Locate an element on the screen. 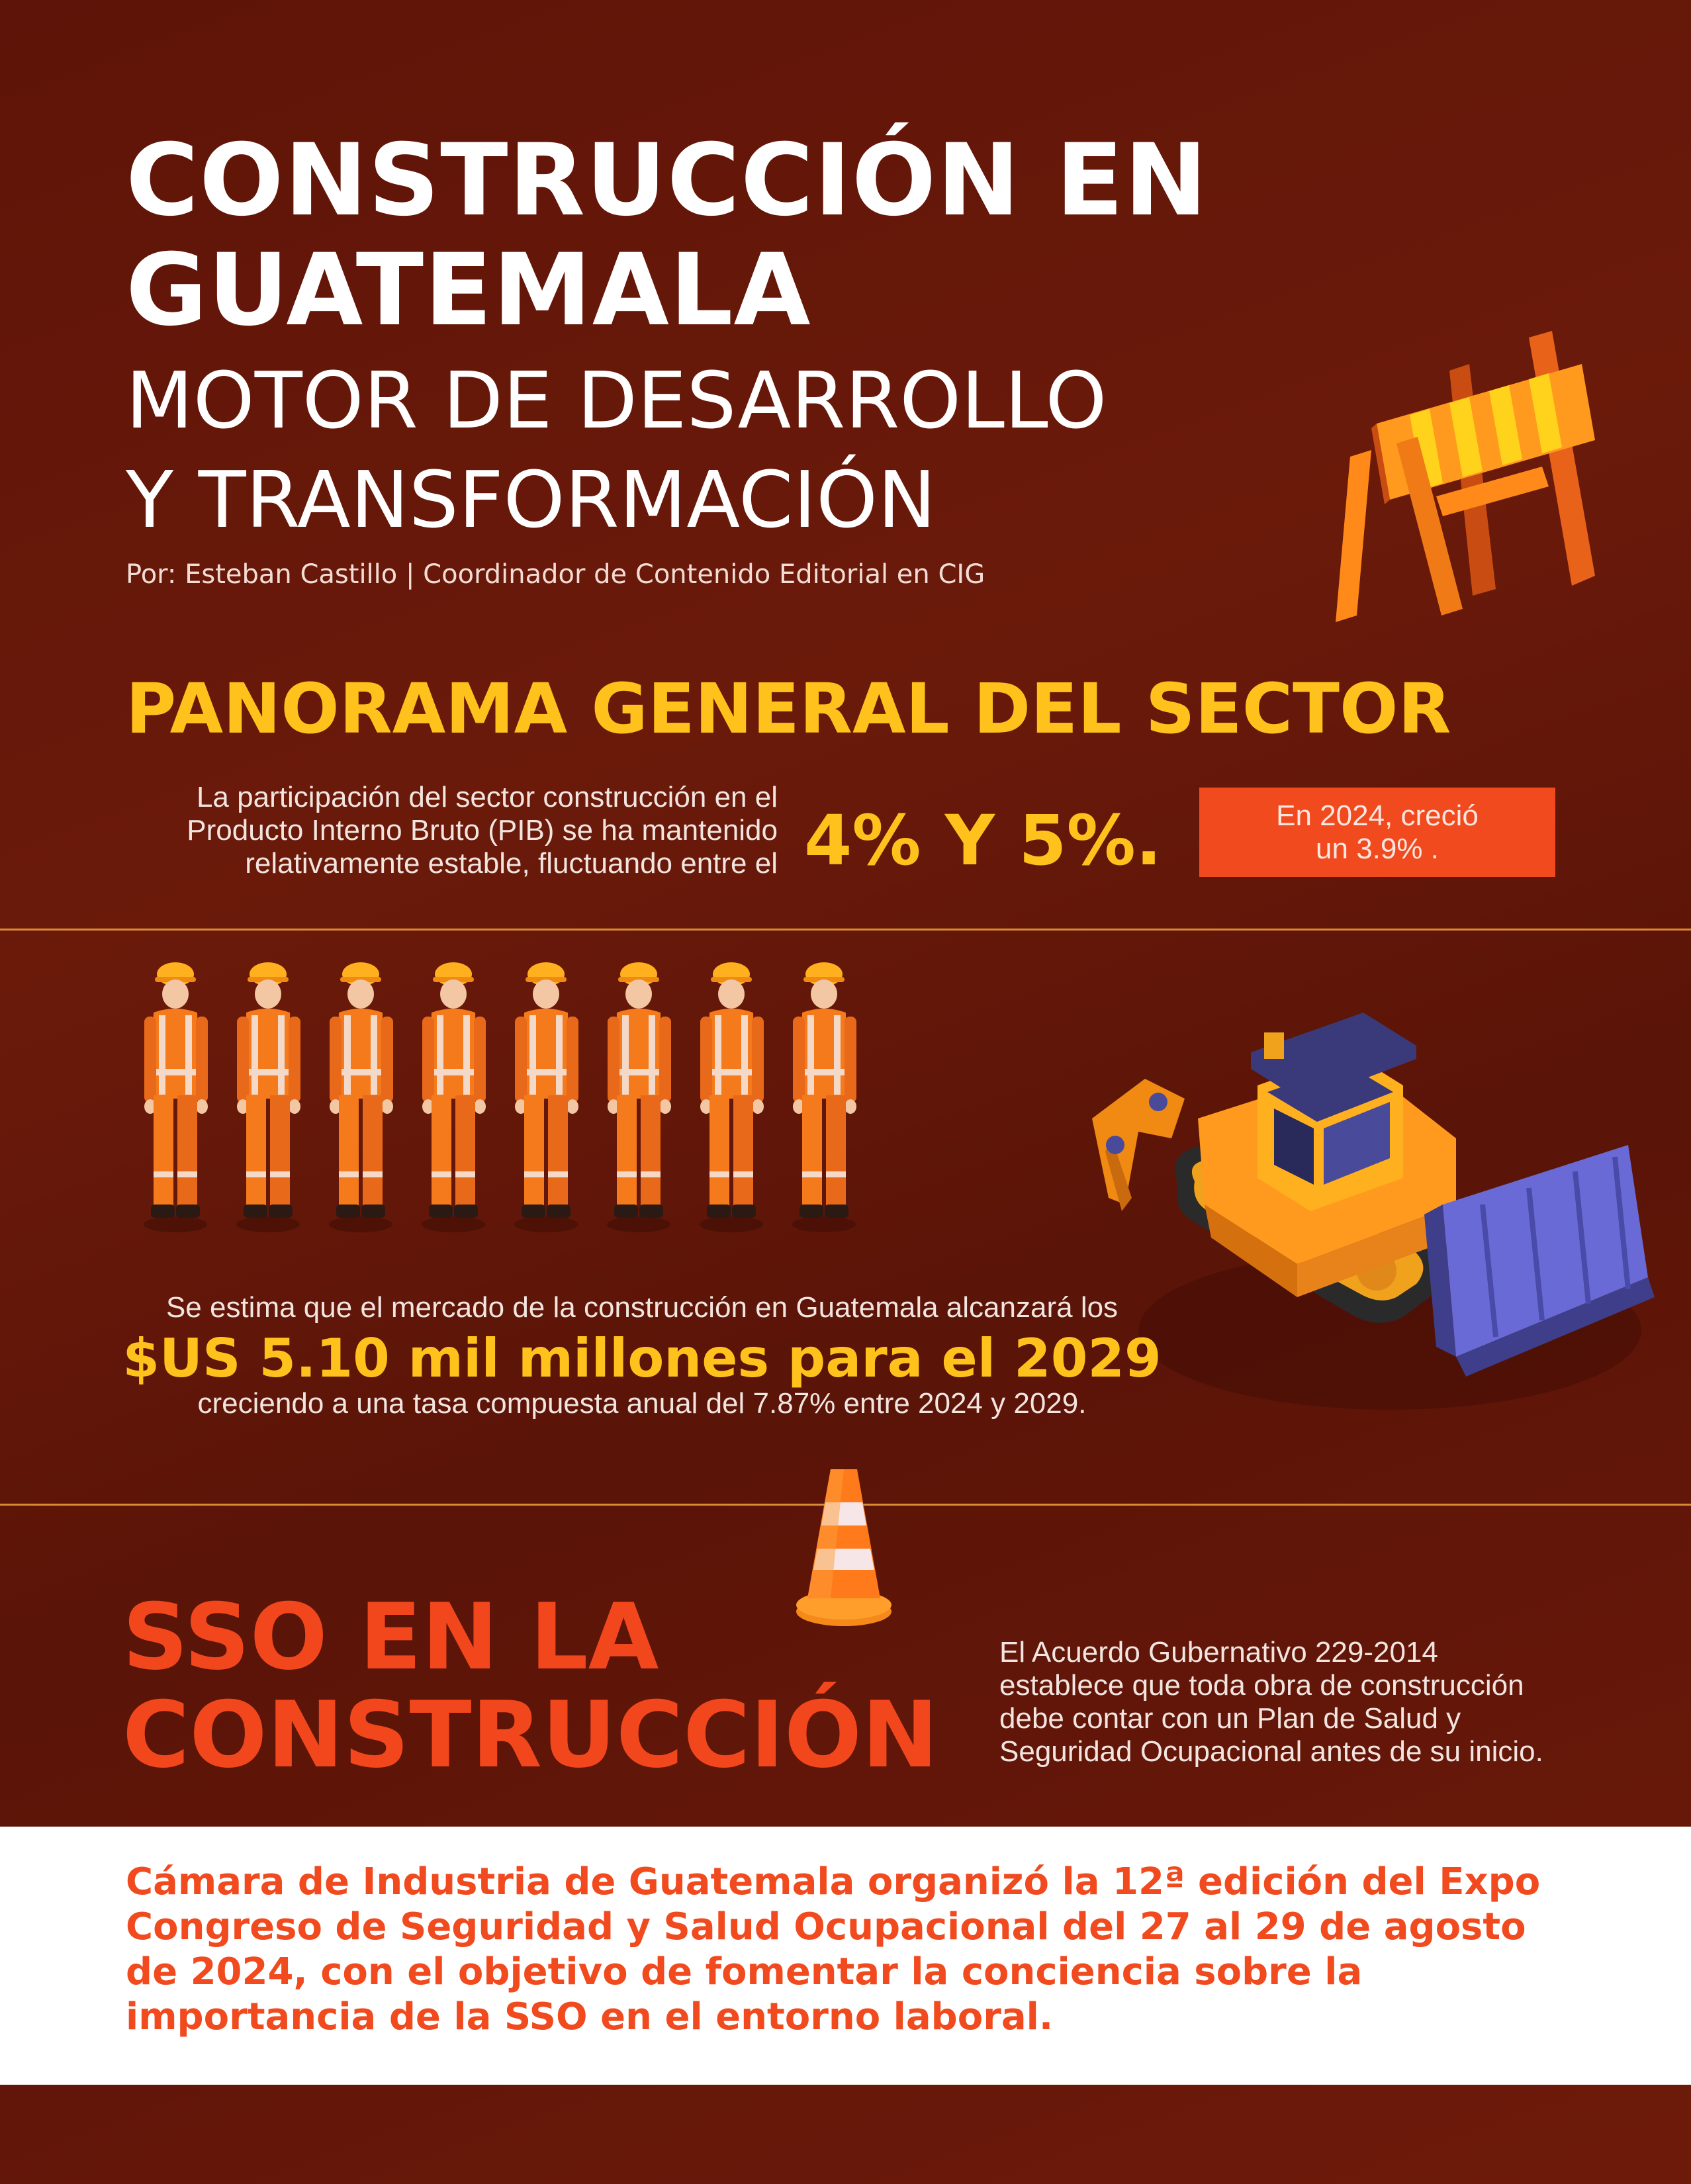 The image size is (1691, 2184). sso-title-line1: SSO EN LA is located at coordinates (390, 1637).